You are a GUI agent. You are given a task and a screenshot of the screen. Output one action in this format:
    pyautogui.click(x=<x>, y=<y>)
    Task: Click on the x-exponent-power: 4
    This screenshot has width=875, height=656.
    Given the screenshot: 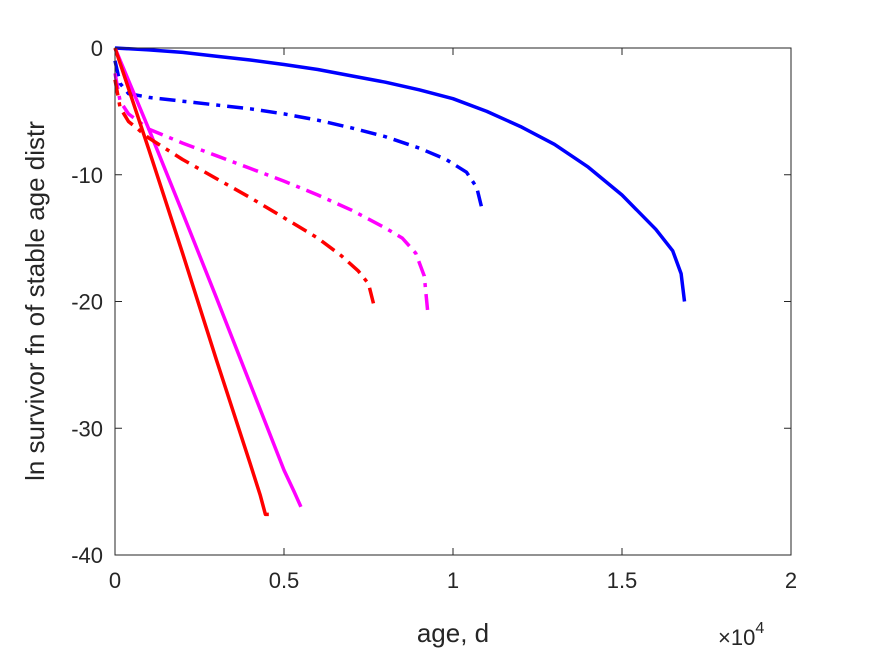 What is the action you would take?
    pyautogui.click(x=759, y=628)
    